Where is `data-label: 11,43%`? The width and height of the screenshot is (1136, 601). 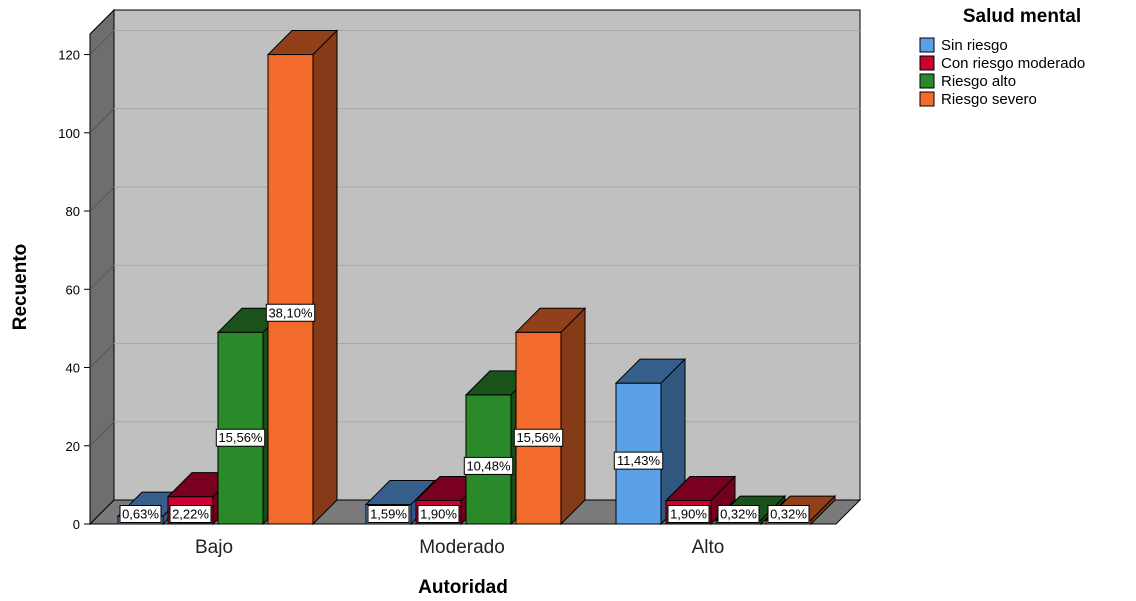 data-label: 11,43% is located at coordinates (638, 460).